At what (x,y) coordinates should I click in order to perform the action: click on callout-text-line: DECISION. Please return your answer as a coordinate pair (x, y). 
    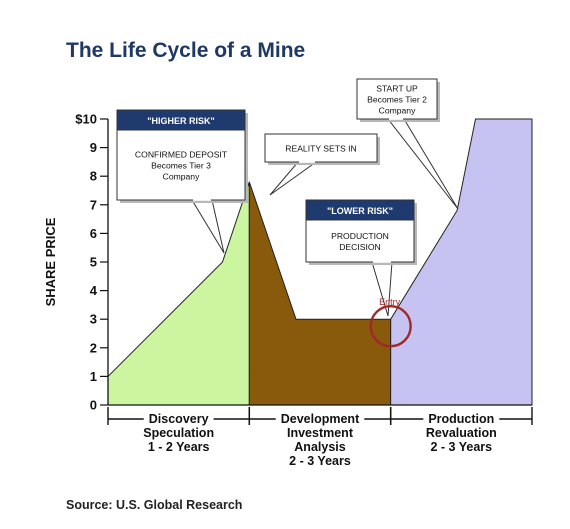
    Looking at the image, I should click on (360, 247).